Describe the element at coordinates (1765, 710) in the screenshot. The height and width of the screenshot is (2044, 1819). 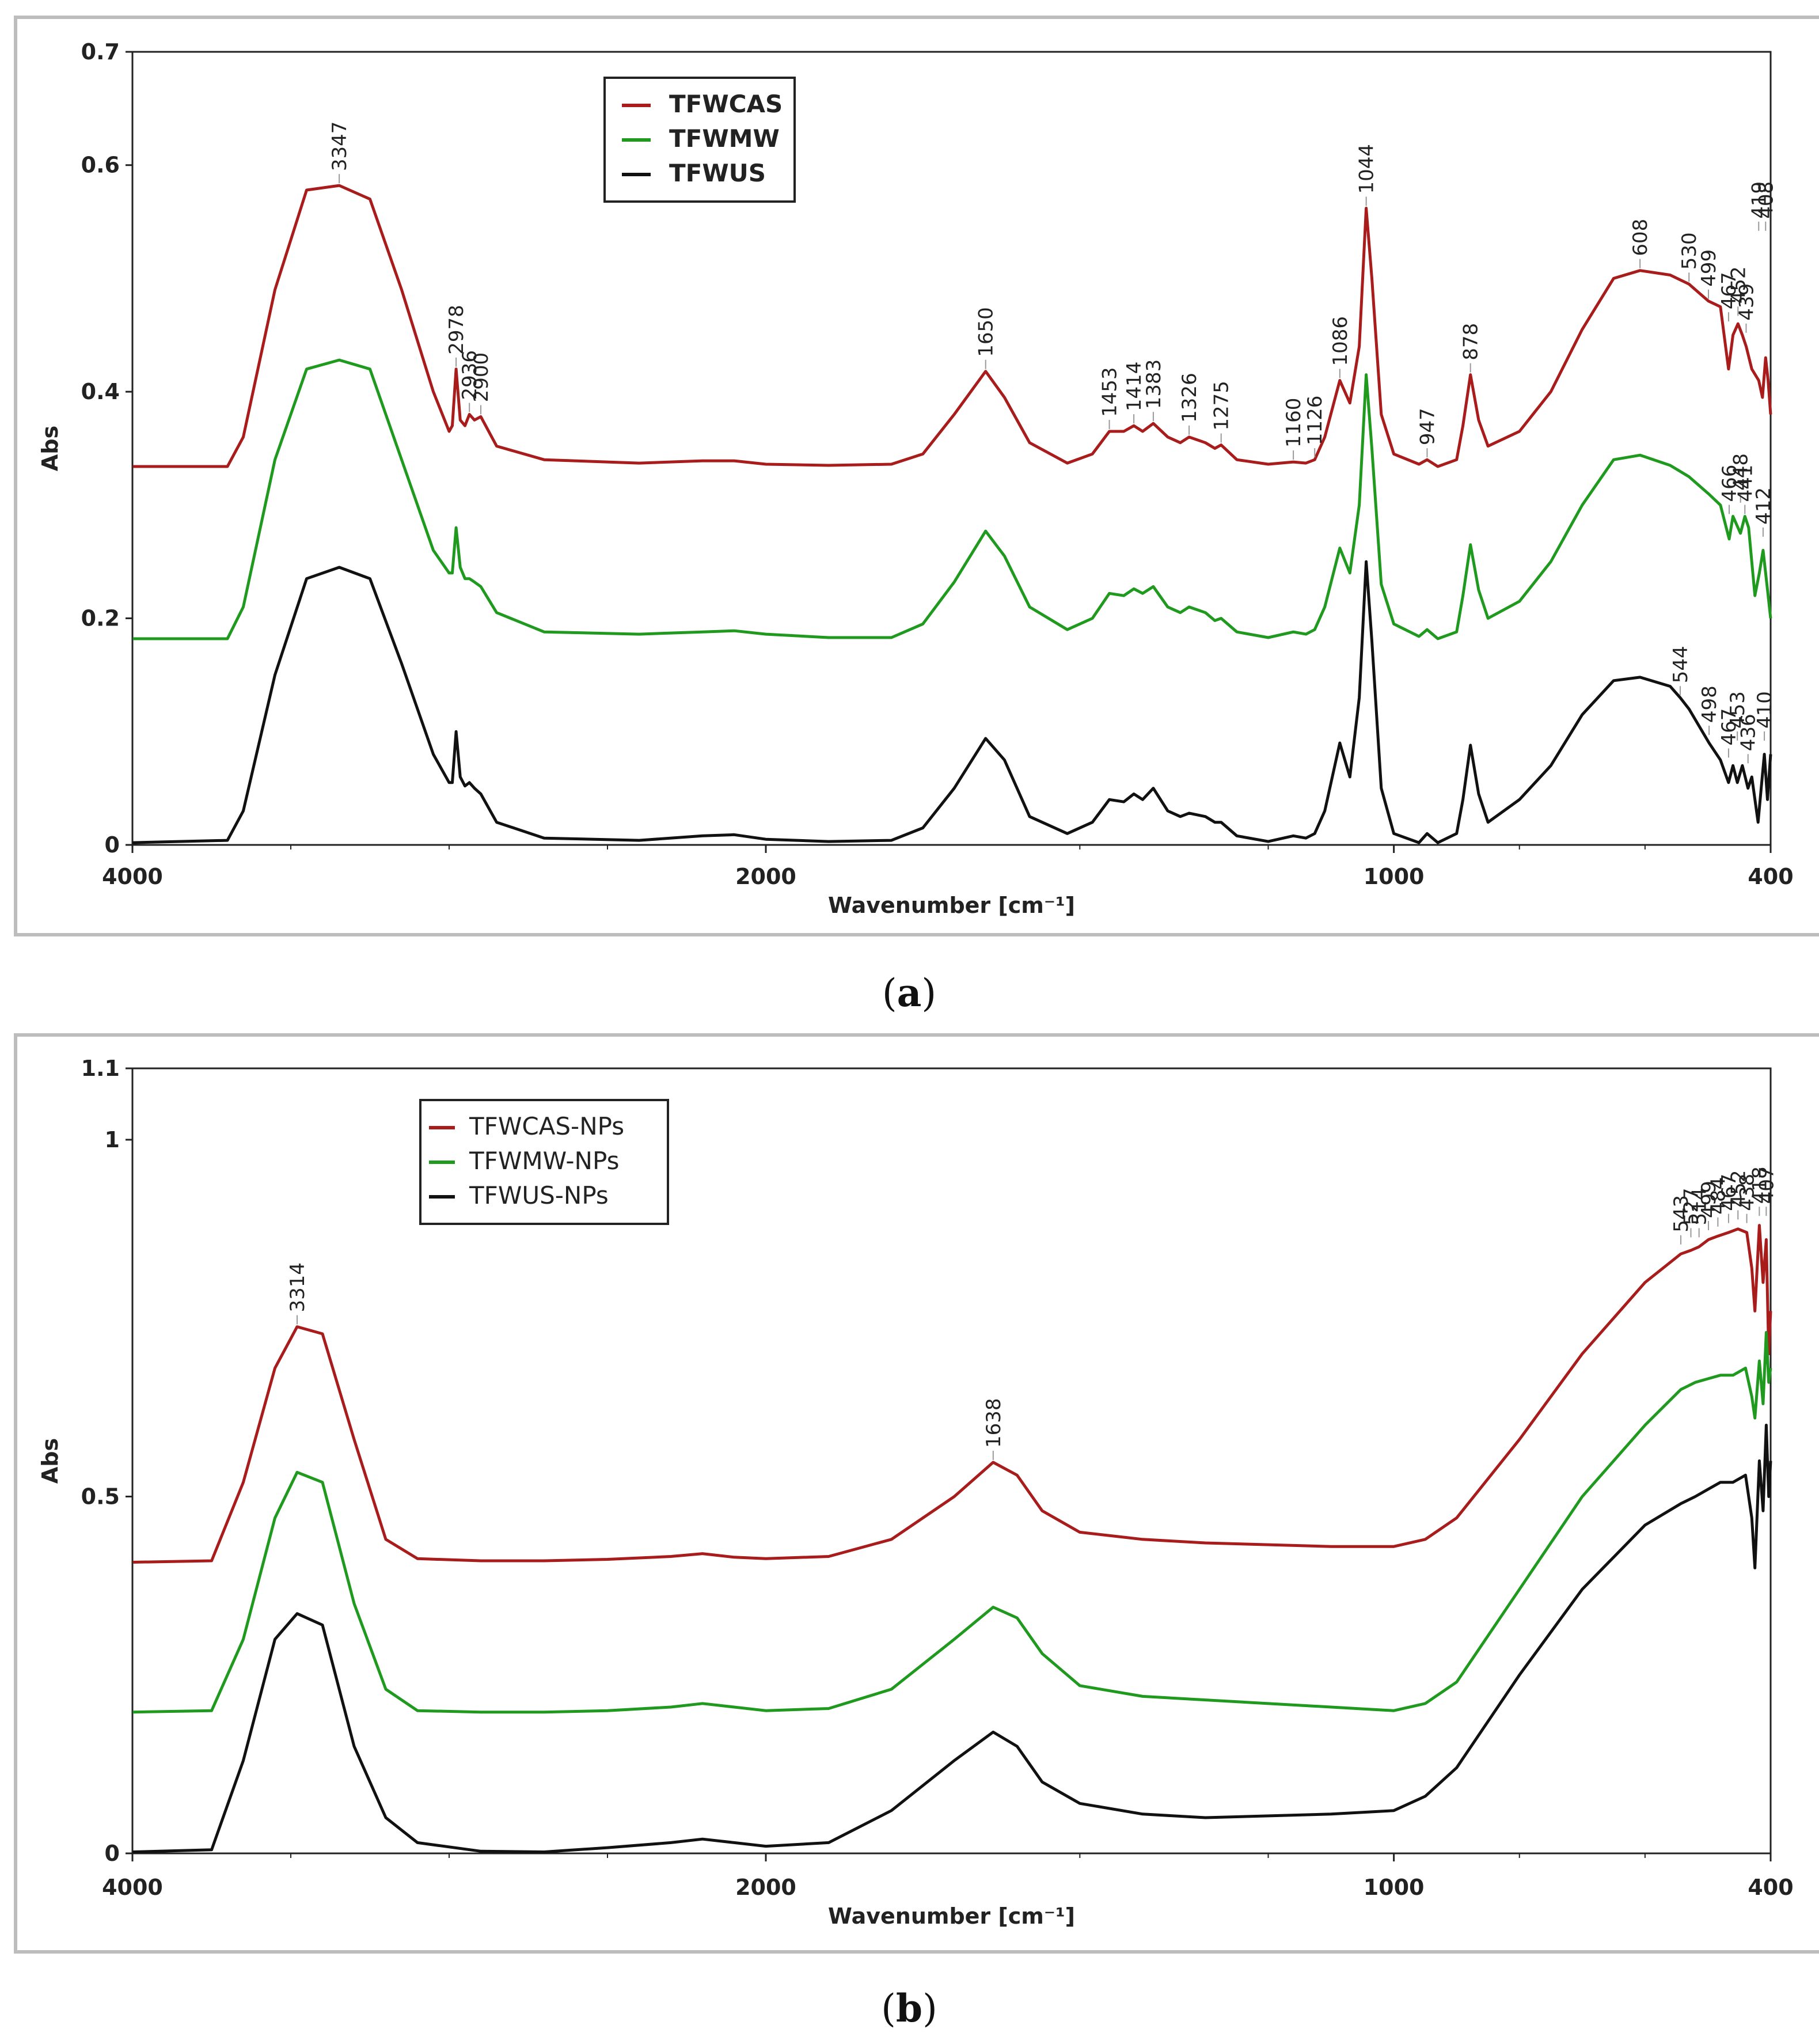
I see `peak-label: 410` at that location.